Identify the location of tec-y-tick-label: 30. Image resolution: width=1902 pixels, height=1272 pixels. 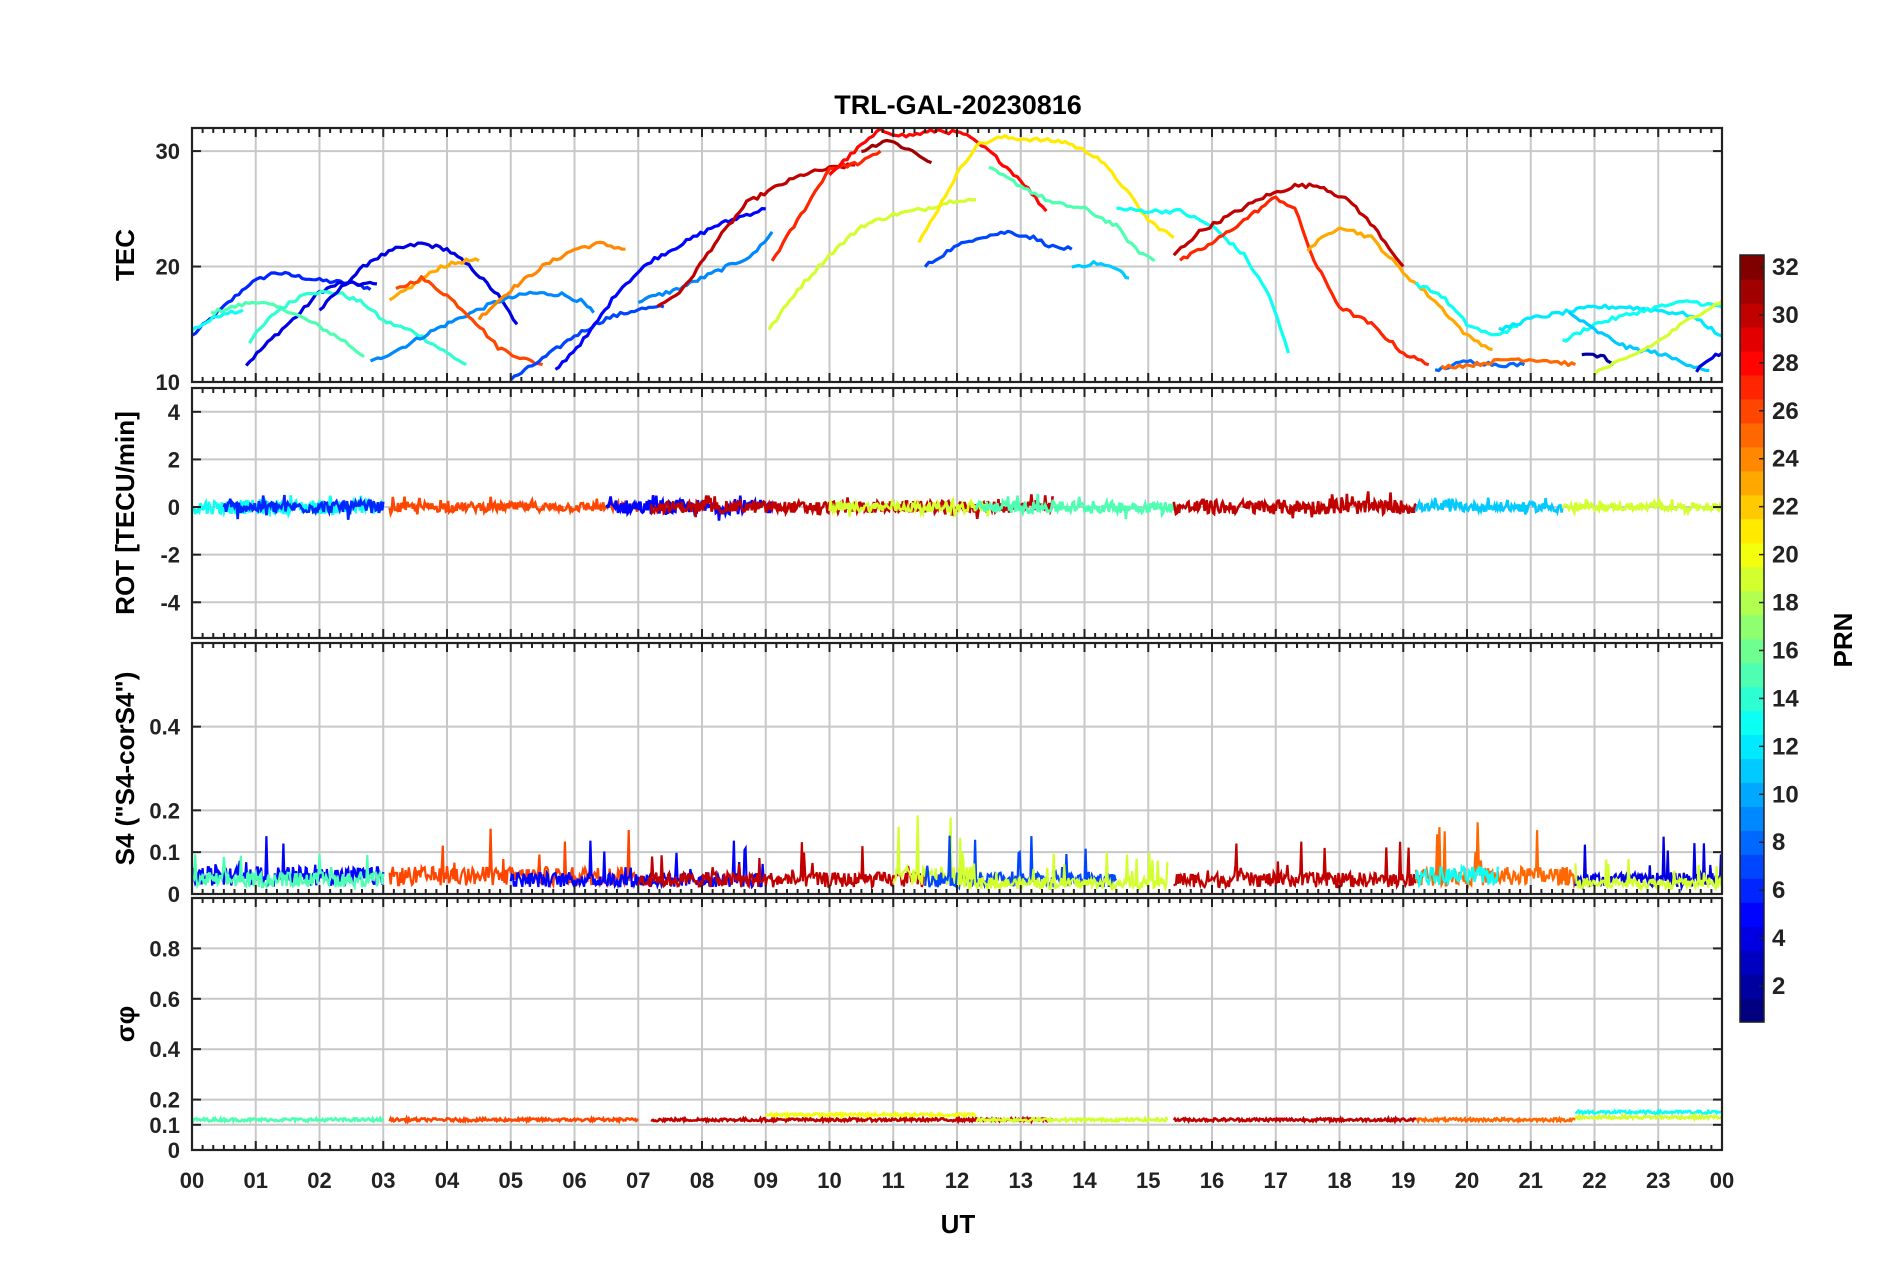
(168, 151).